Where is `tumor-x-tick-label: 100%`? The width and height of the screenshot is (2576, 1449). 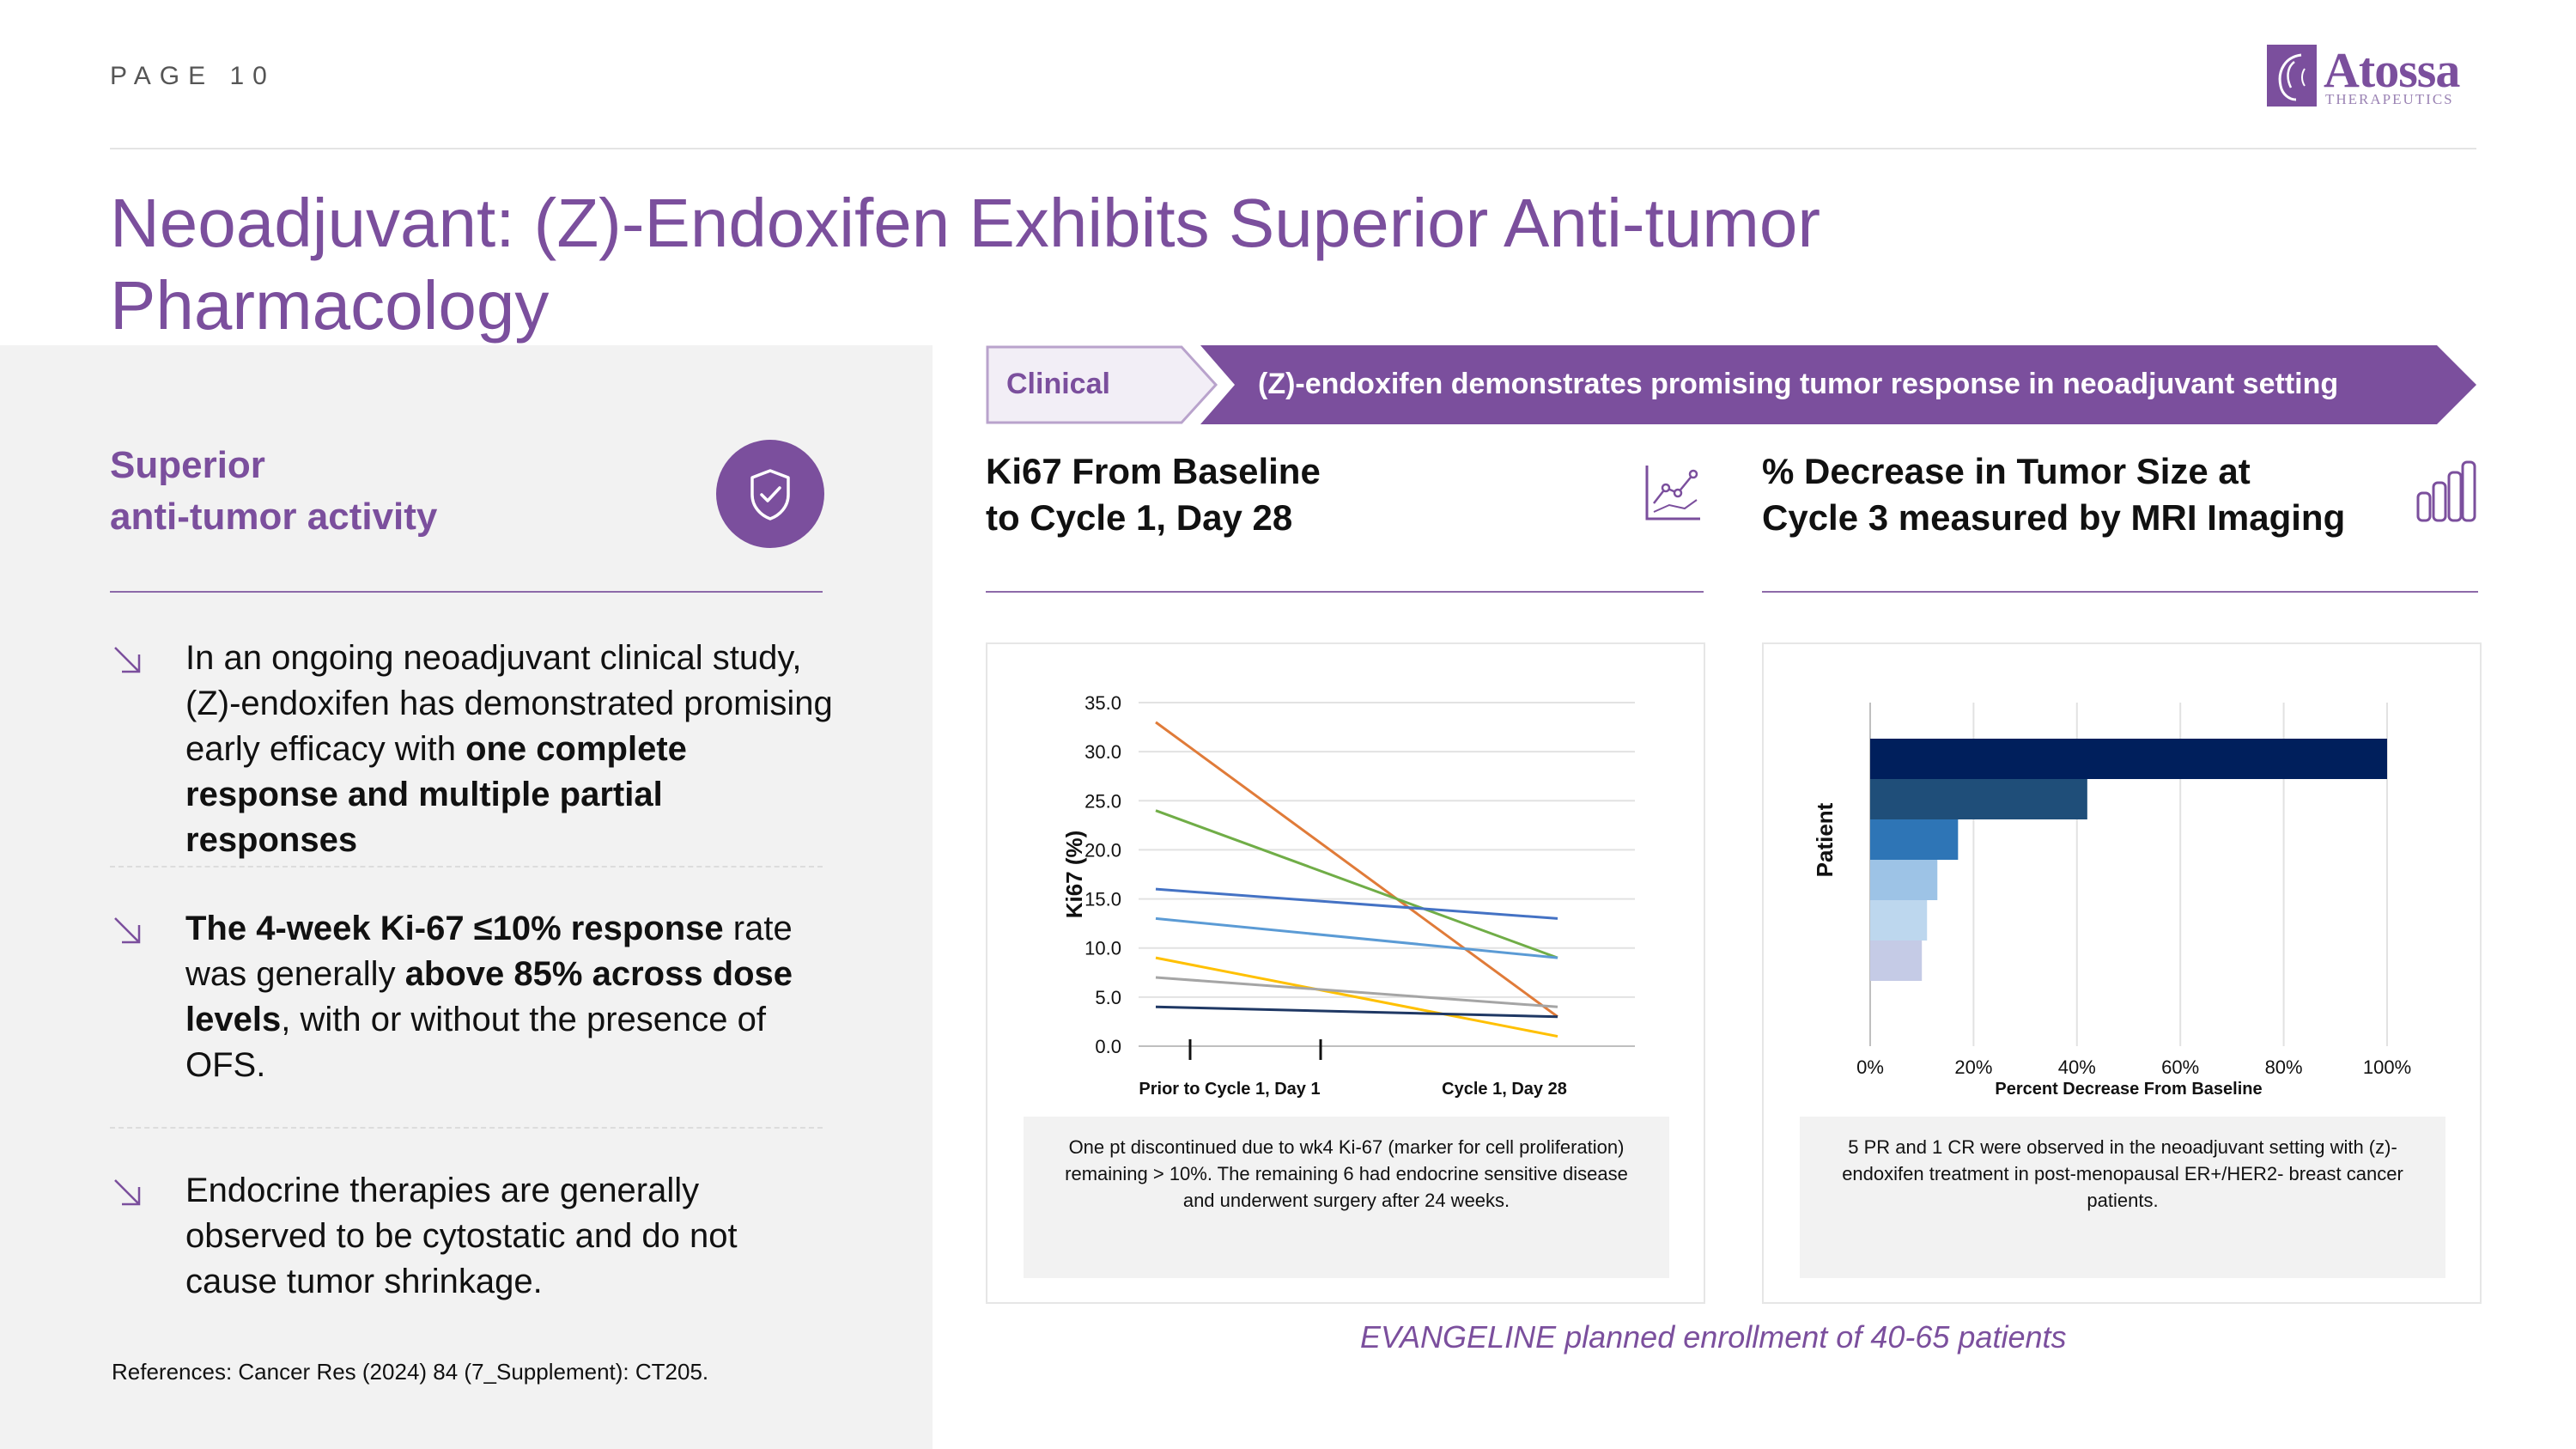 tumor-x-tick-label: 100% is located at coordinates (2387, 1067).